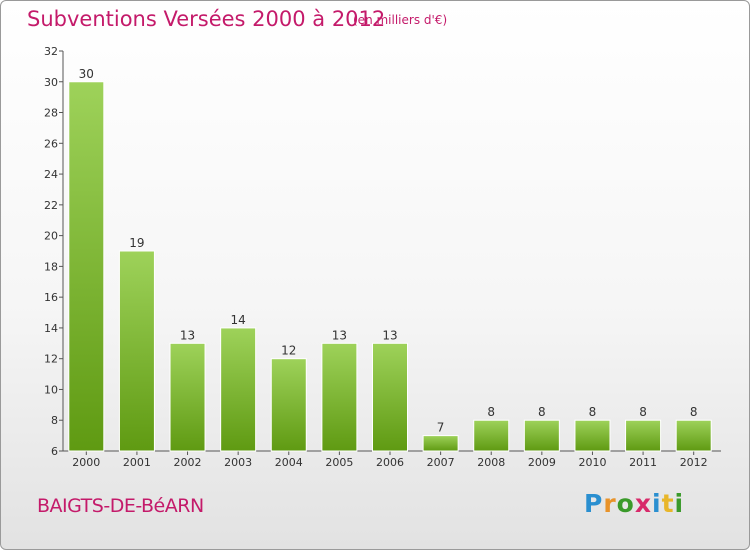  Describe the element at coordinates (188, 462) in the screenshot. I see `x-tick-label-2002: 2002` at that location.